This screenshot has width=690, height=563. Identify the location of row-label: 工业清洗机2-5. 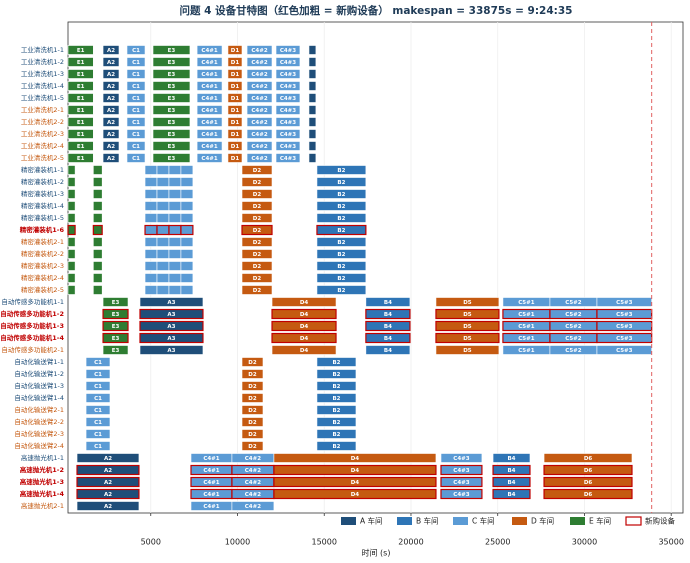
(42, 157).